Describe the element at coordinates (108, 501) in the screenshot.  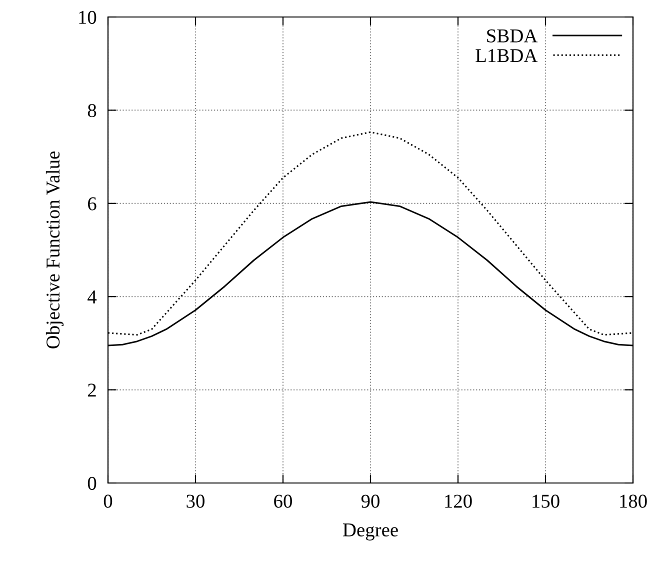
I see `x-tick-label: 0` at that location.